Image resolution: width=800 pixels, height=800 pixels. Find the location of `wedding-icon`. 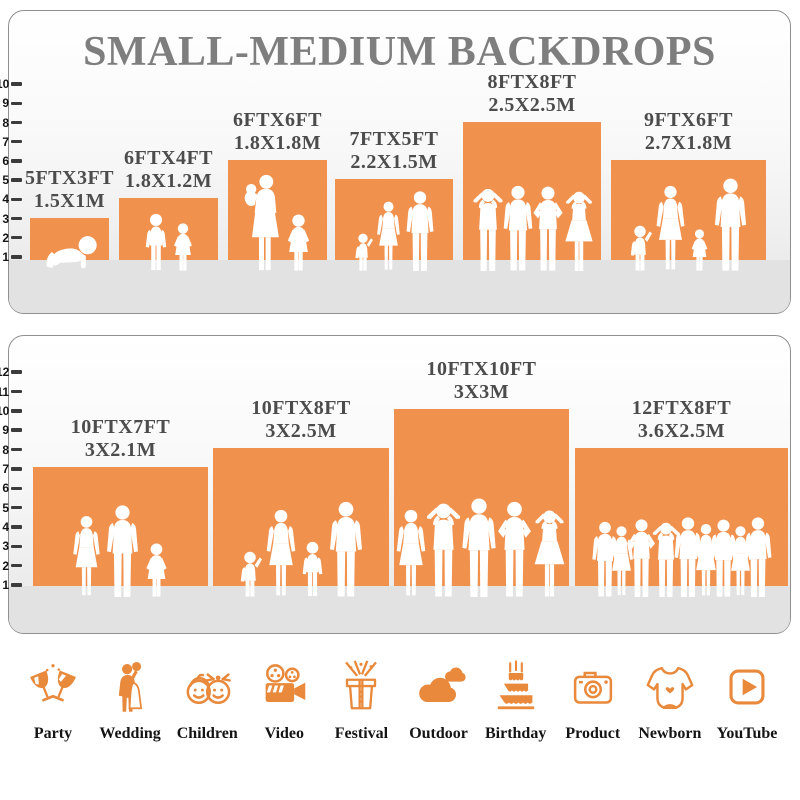

wedding-icon is located at coordinates (130, 687).